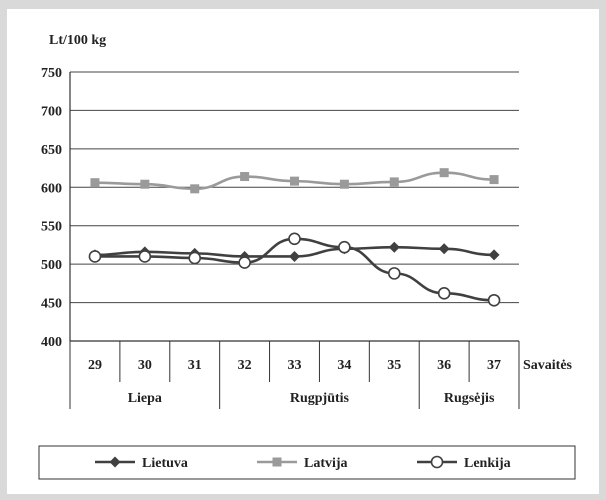  What do you see at coordinates (51, 188) in the screenshot?
I see `y-tick-label: 600` at bounding box center [51, 188].